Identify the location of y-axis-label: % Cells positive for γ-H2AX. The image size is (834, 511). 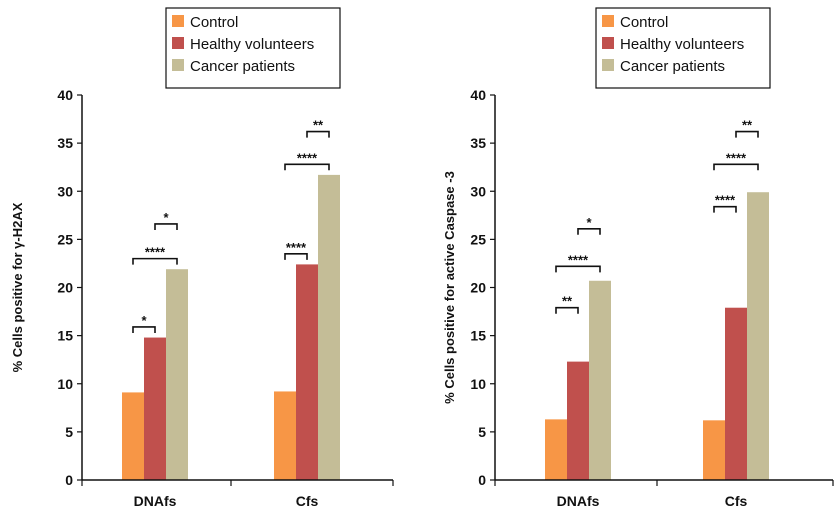
(17, 287).